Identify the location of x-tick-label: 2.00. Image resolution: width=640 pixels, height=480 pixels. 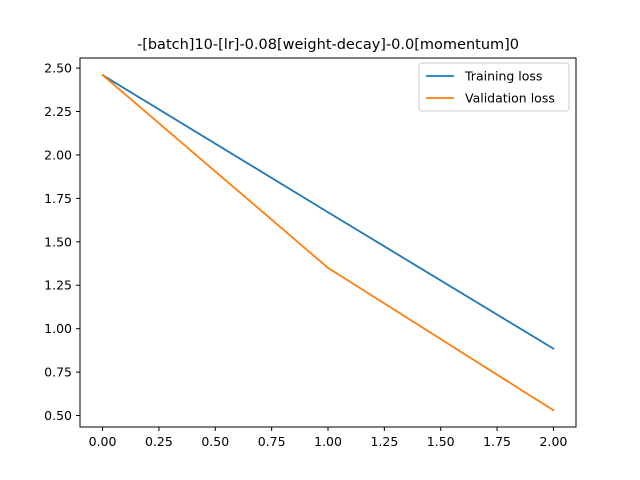
(554, 441).